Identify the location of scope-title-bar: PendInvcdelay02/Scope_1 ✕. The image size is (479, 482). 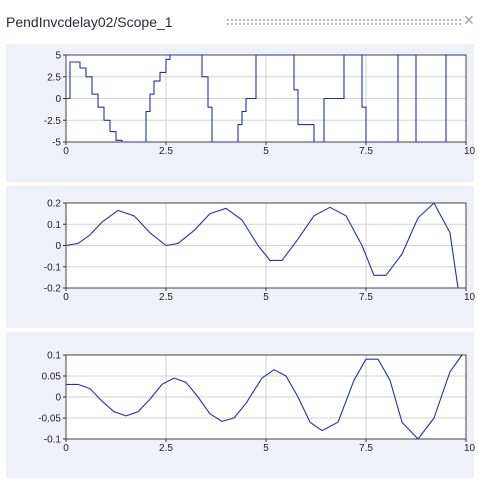
(239, 20).